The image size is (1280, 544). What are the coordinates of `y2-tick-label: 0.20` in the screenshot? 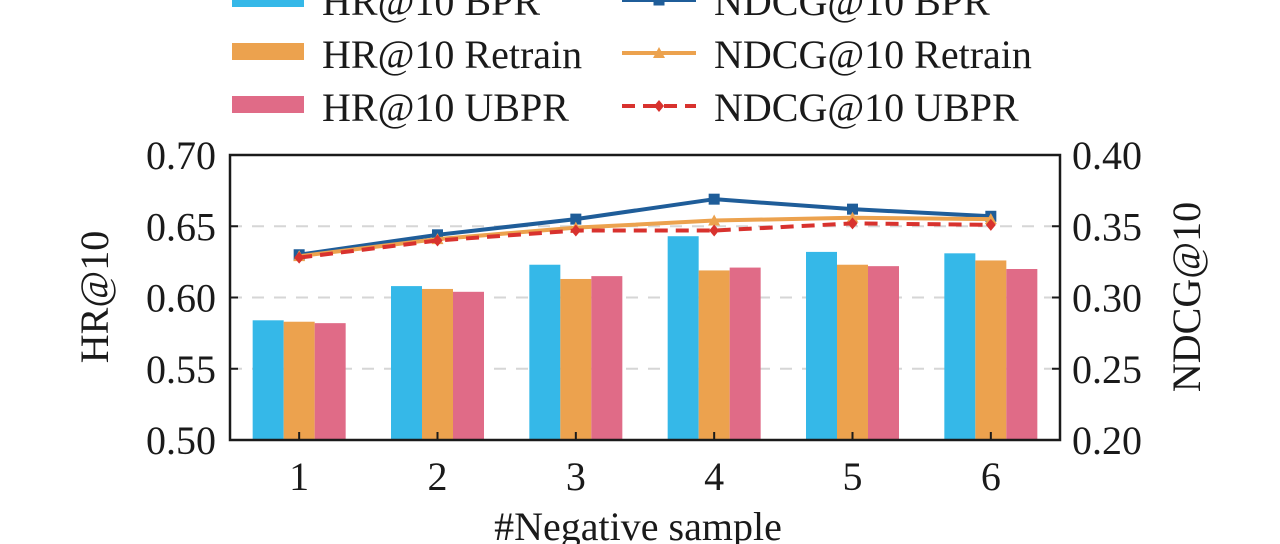 It's located at (1107, 440).